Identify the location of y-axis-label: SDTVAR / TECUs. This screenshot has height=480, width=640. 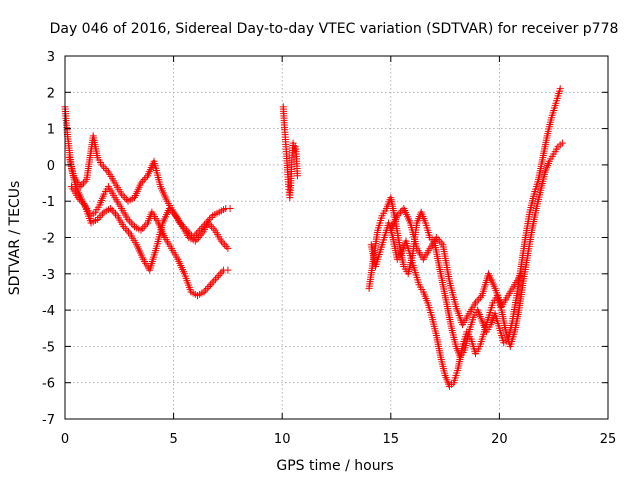
(15, 238).